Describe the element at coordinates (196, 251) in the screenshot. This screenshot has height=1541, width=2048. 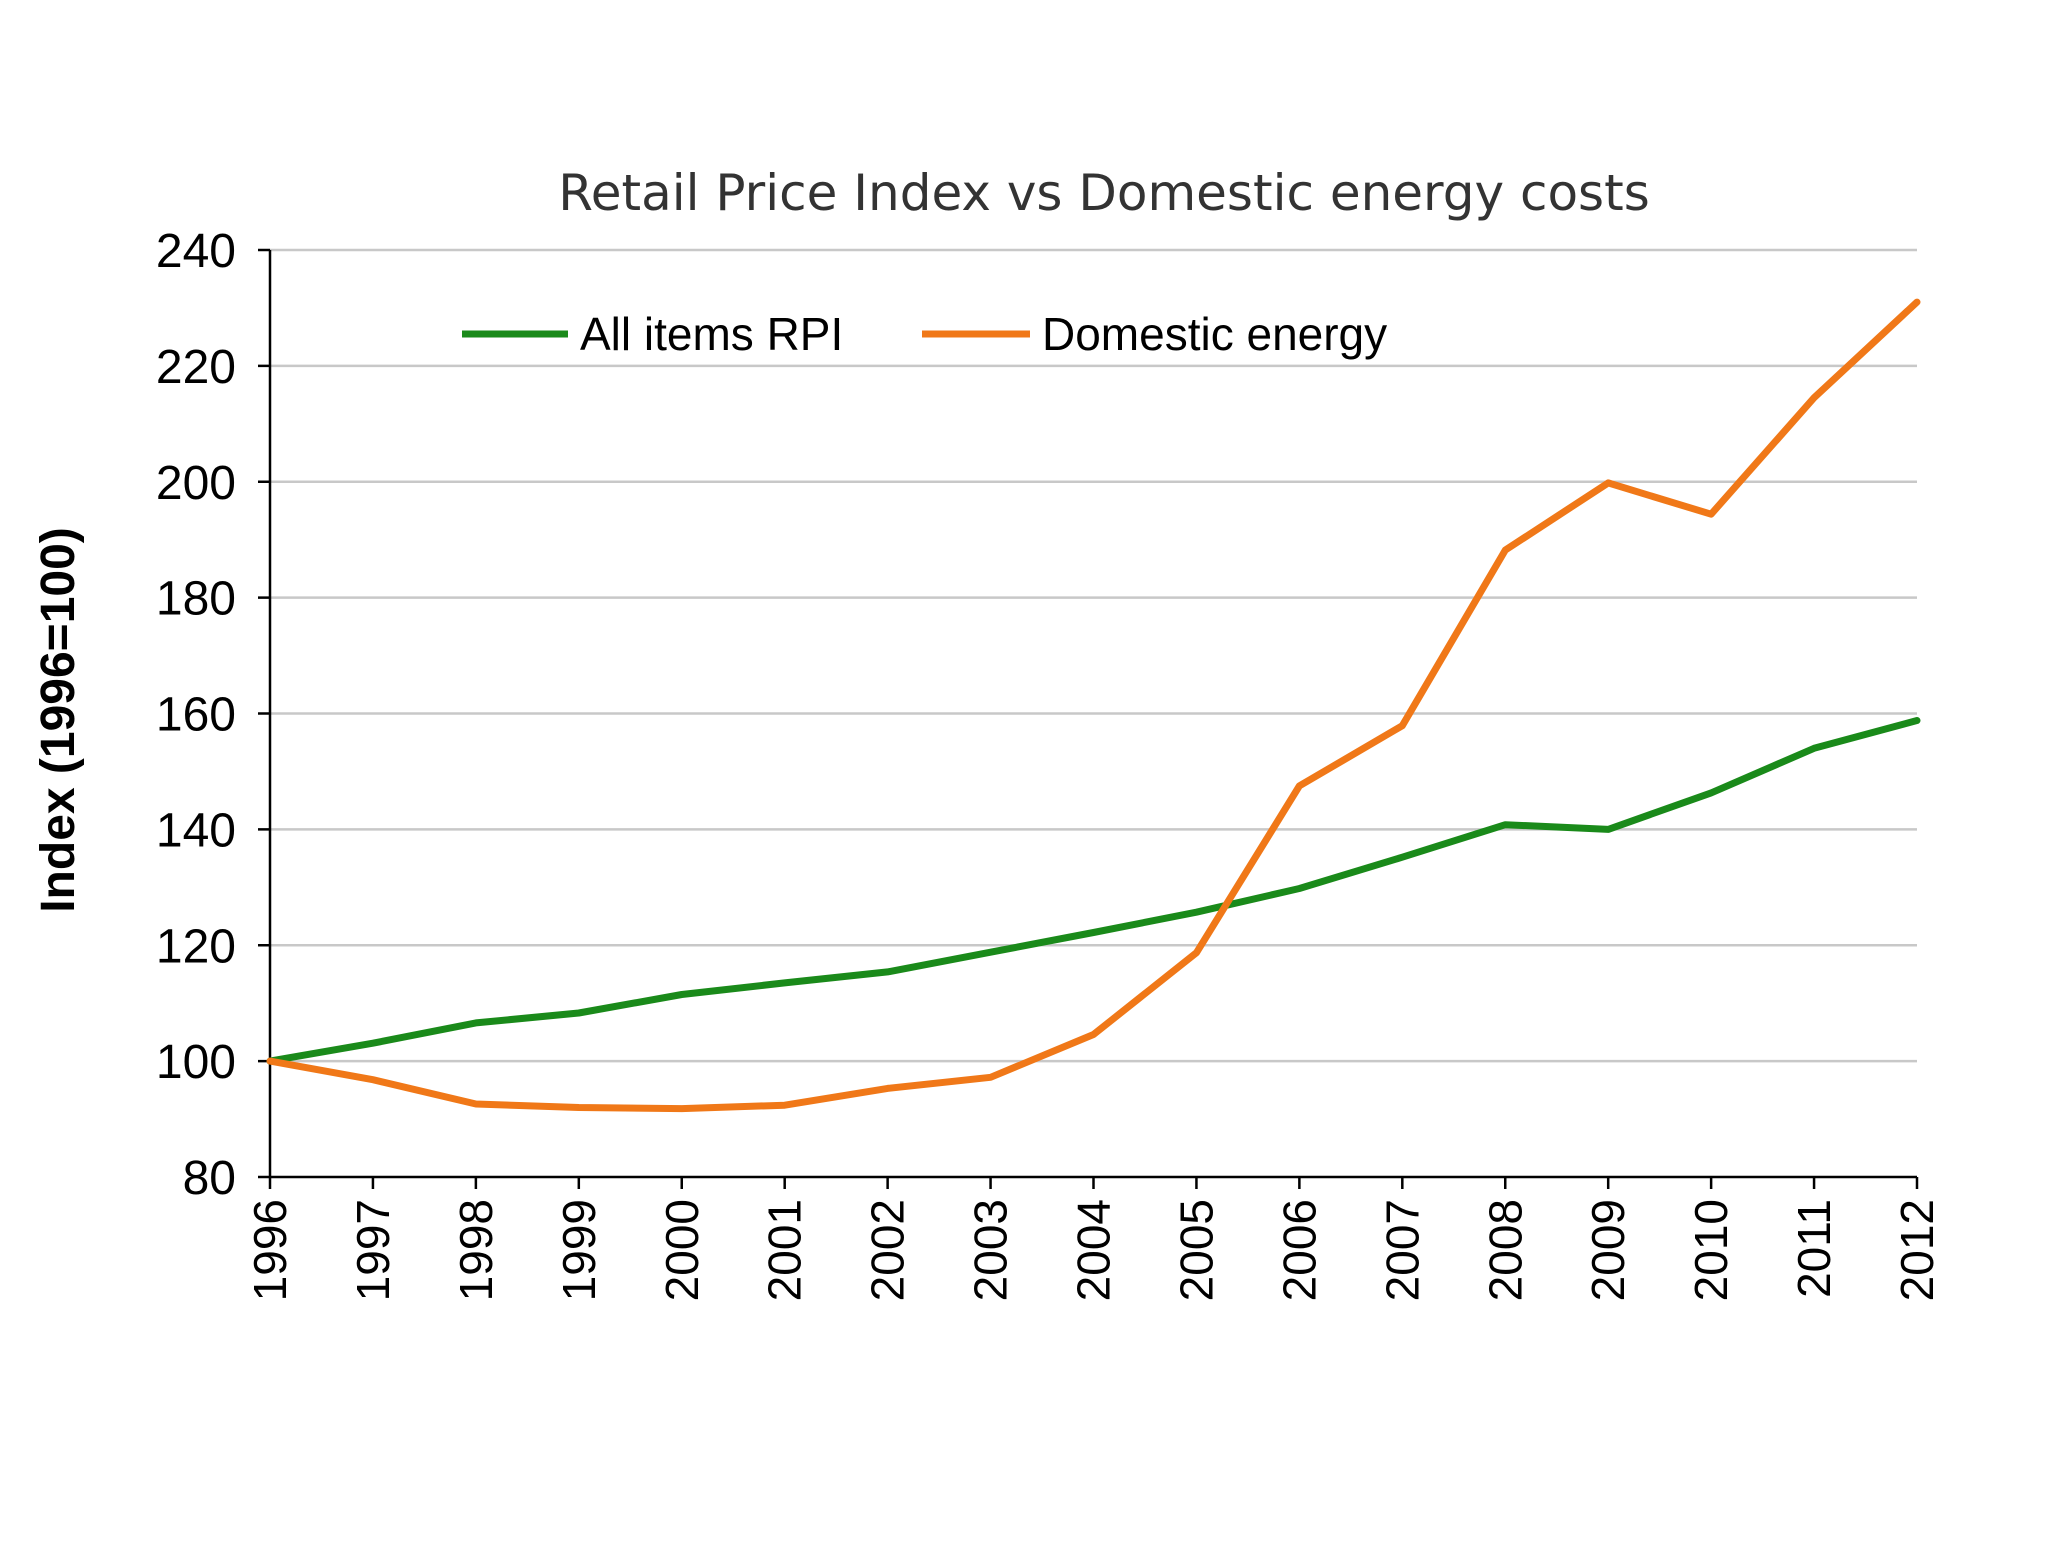
I see `y-tick-label-240: 240` at that location.